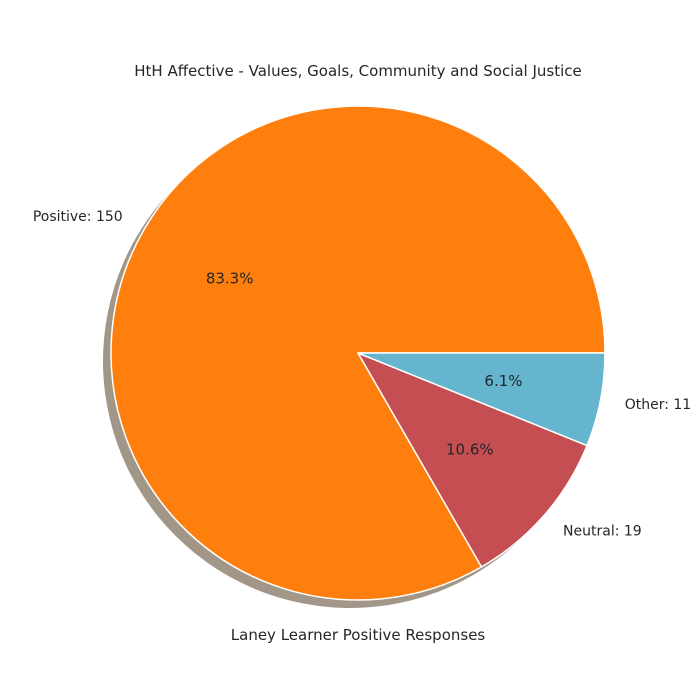 This screenshot has width=700, height=700. Describe the element at coordinates (358, 635) in the screenshot. I see `x-axis-label: Laney Learner Positive Responses` at that location.